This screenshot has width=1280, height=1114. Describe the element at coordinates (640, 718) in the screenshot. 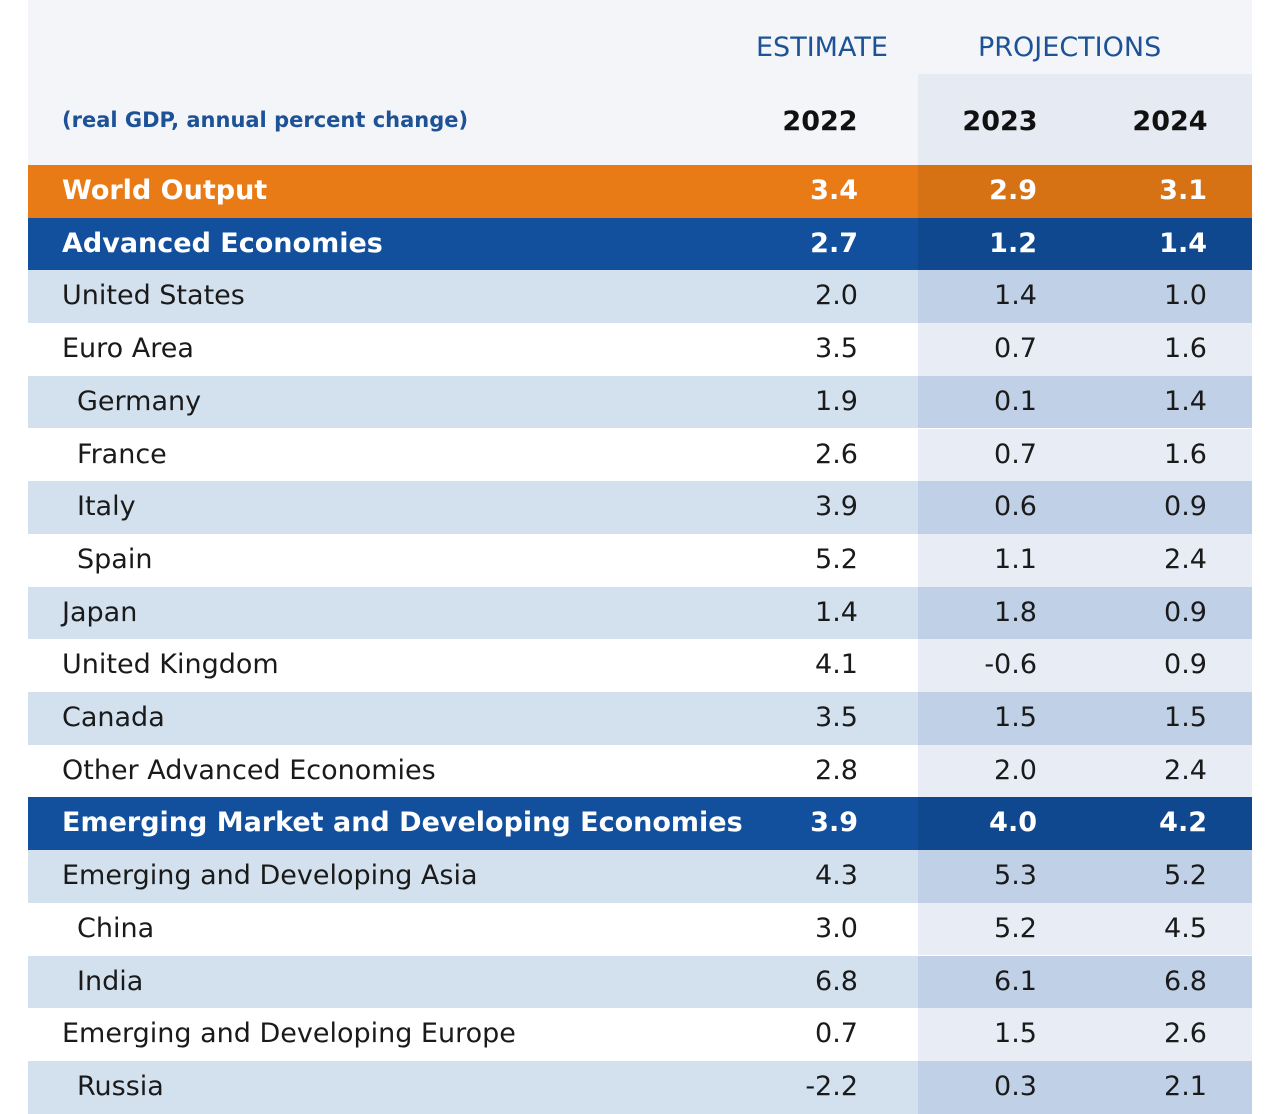

I see `table-row: Canada 3.5 1.5 1.5` at that location.